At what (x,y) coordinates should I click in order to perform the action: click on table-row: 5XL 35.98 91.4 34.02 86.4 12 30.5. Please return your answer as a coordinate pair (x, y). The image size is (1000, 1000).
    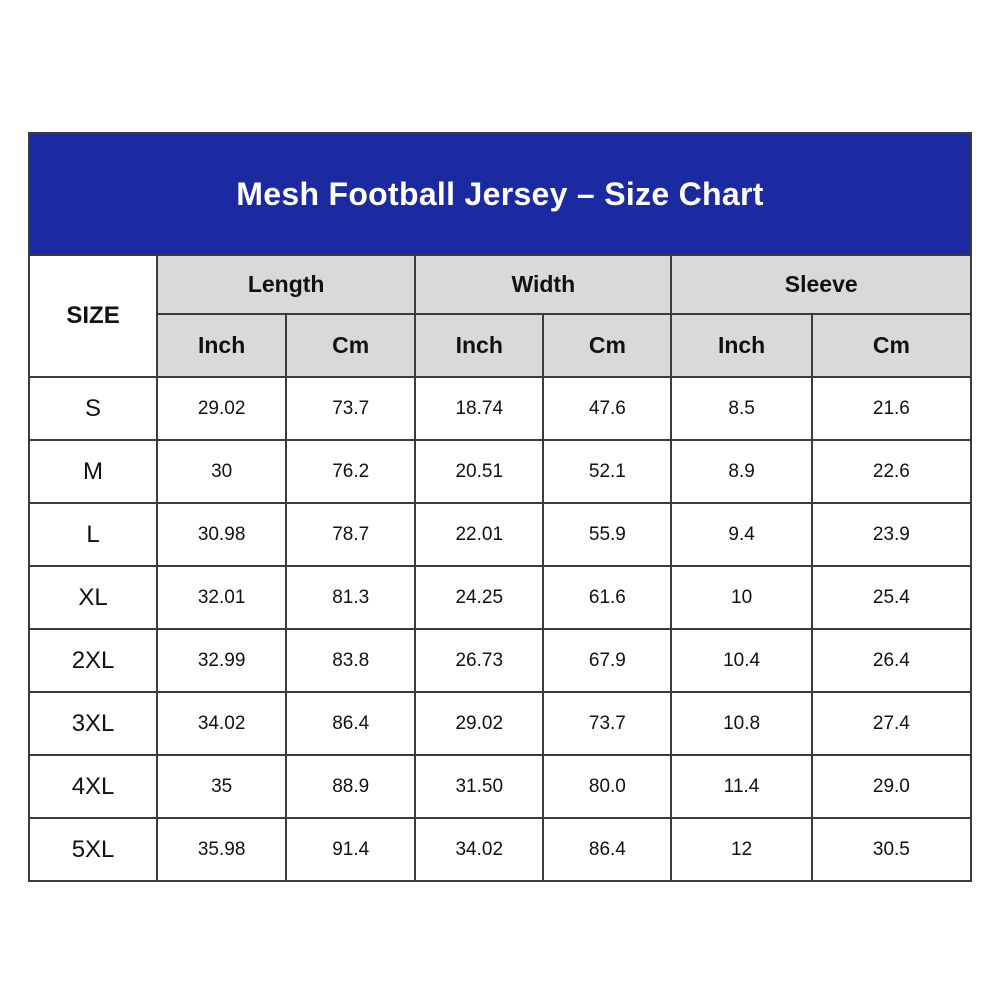
    Looking at the image, I should click on (500, 849).